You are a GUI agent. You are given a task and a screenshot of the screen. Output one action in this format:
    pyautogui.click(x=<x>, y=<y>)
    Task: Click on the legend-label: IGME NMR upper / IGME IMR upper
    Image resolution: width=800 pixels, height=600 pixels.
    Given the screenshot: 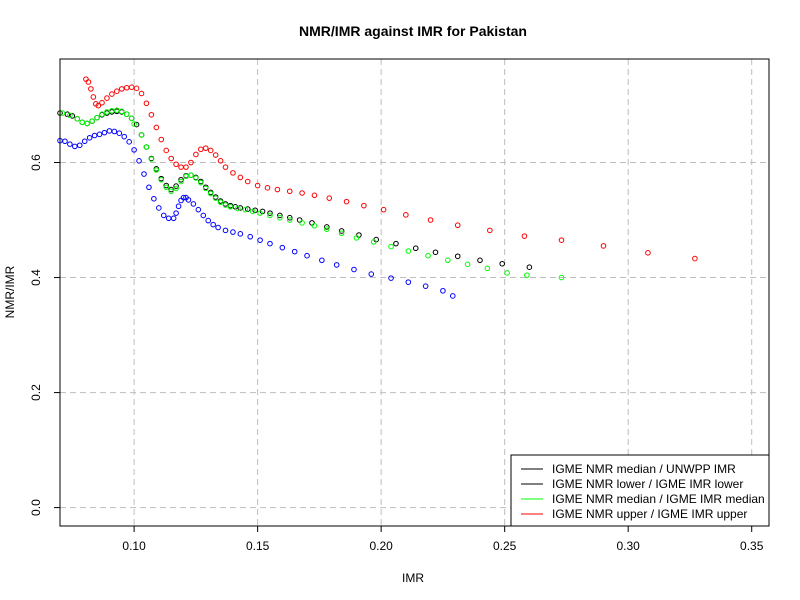 What is the action you would take?
    pyautogui.click(x=649, y=514)
    